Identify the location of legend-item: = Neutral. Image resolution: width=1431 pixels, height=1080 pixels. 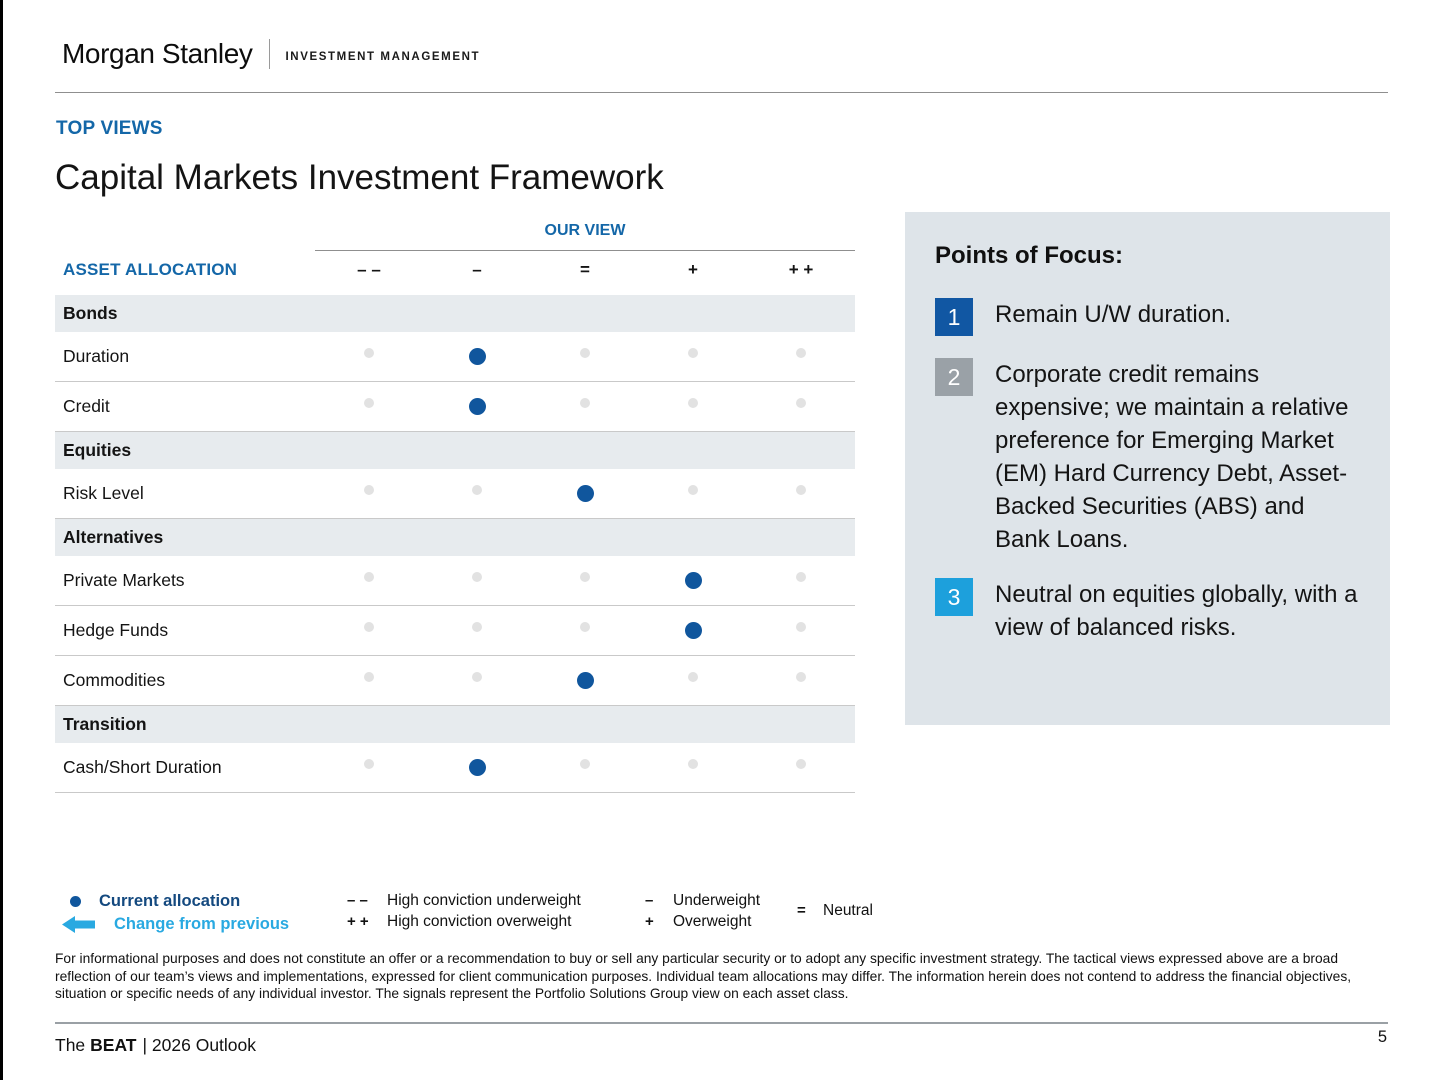
(835, 910).